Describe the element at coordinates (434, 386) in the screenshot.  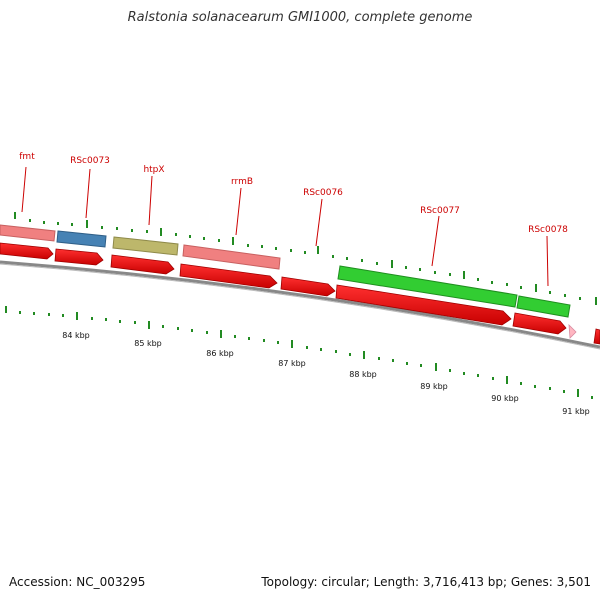
I see `kbp-label: 89 kbp` at that location.